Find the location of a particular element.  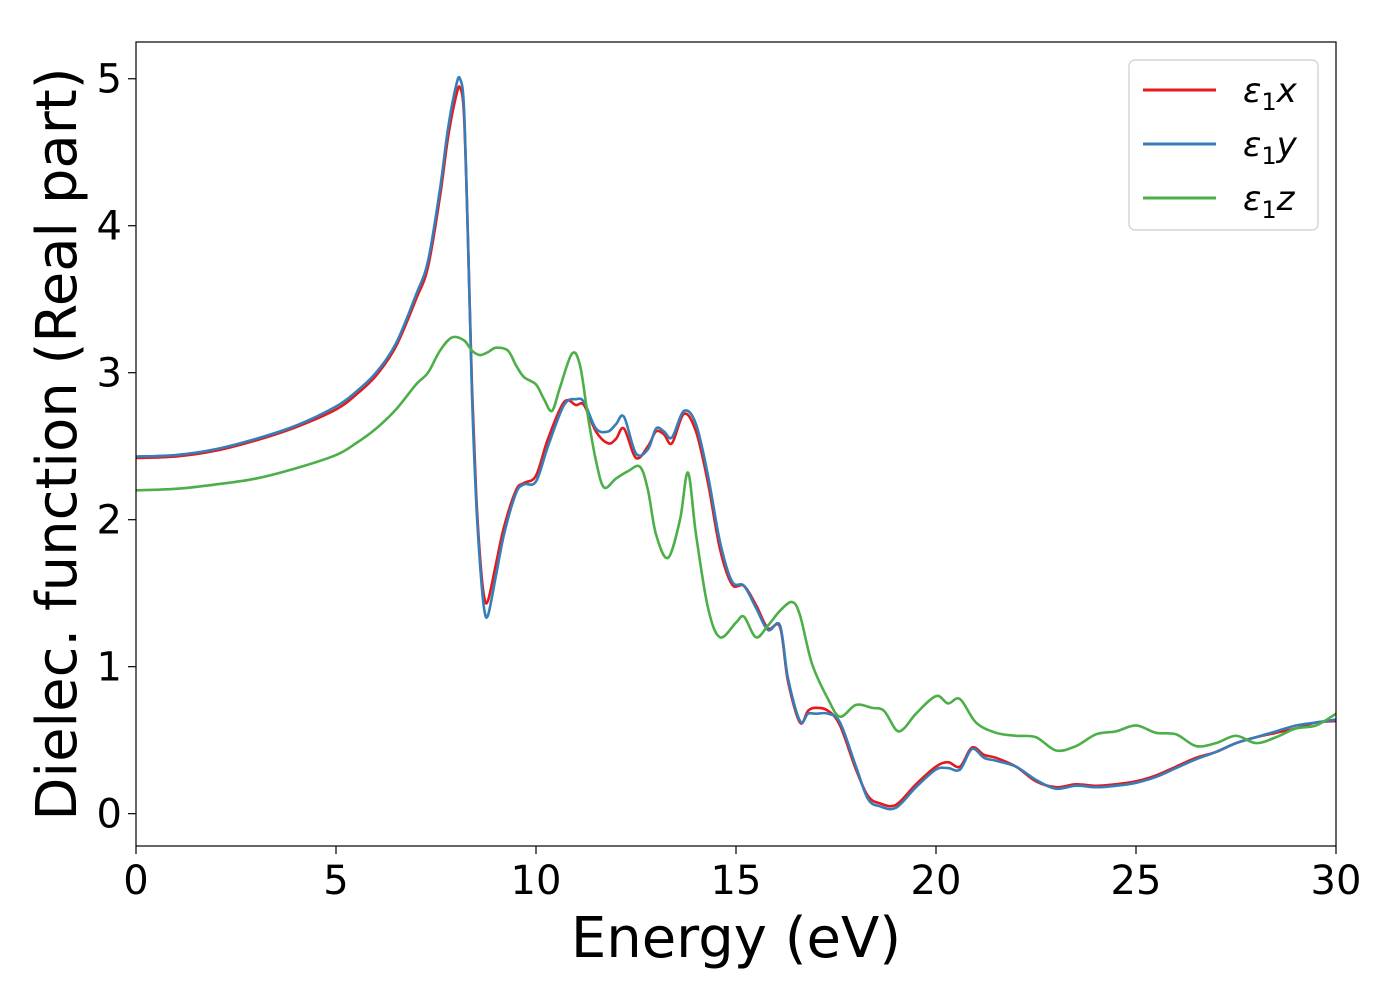

legend-label: ε1z is located at coordinates (1269, 201).